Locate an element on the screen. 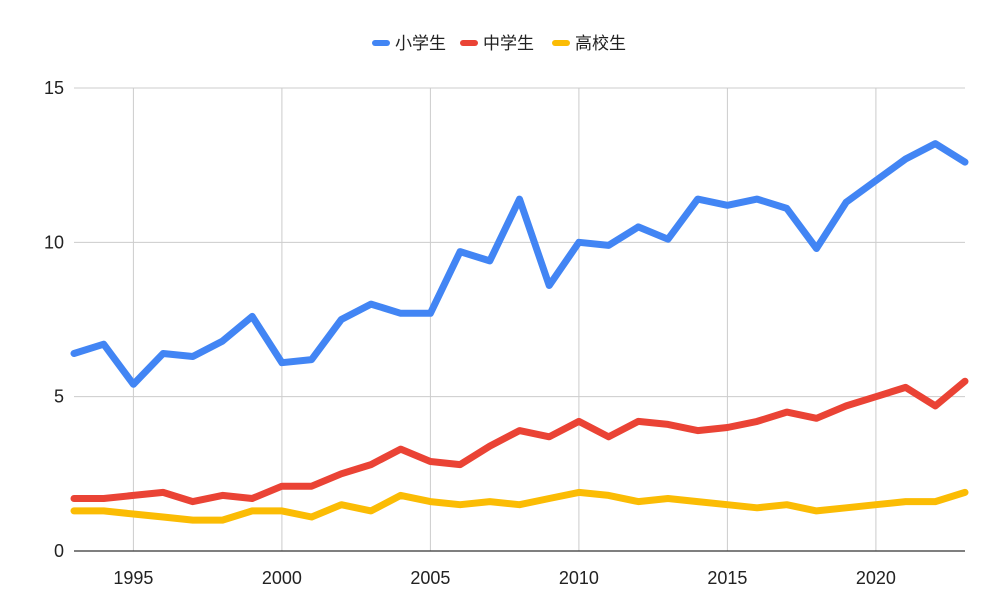  legend-label: 高校生 is located at coordinates (600, 44).